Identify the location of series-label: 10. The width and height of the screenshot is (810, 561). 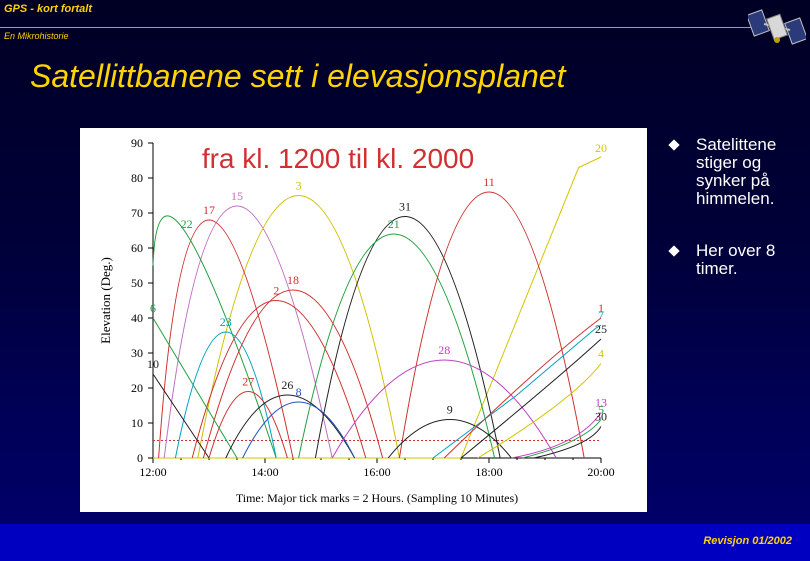
(153, 364).